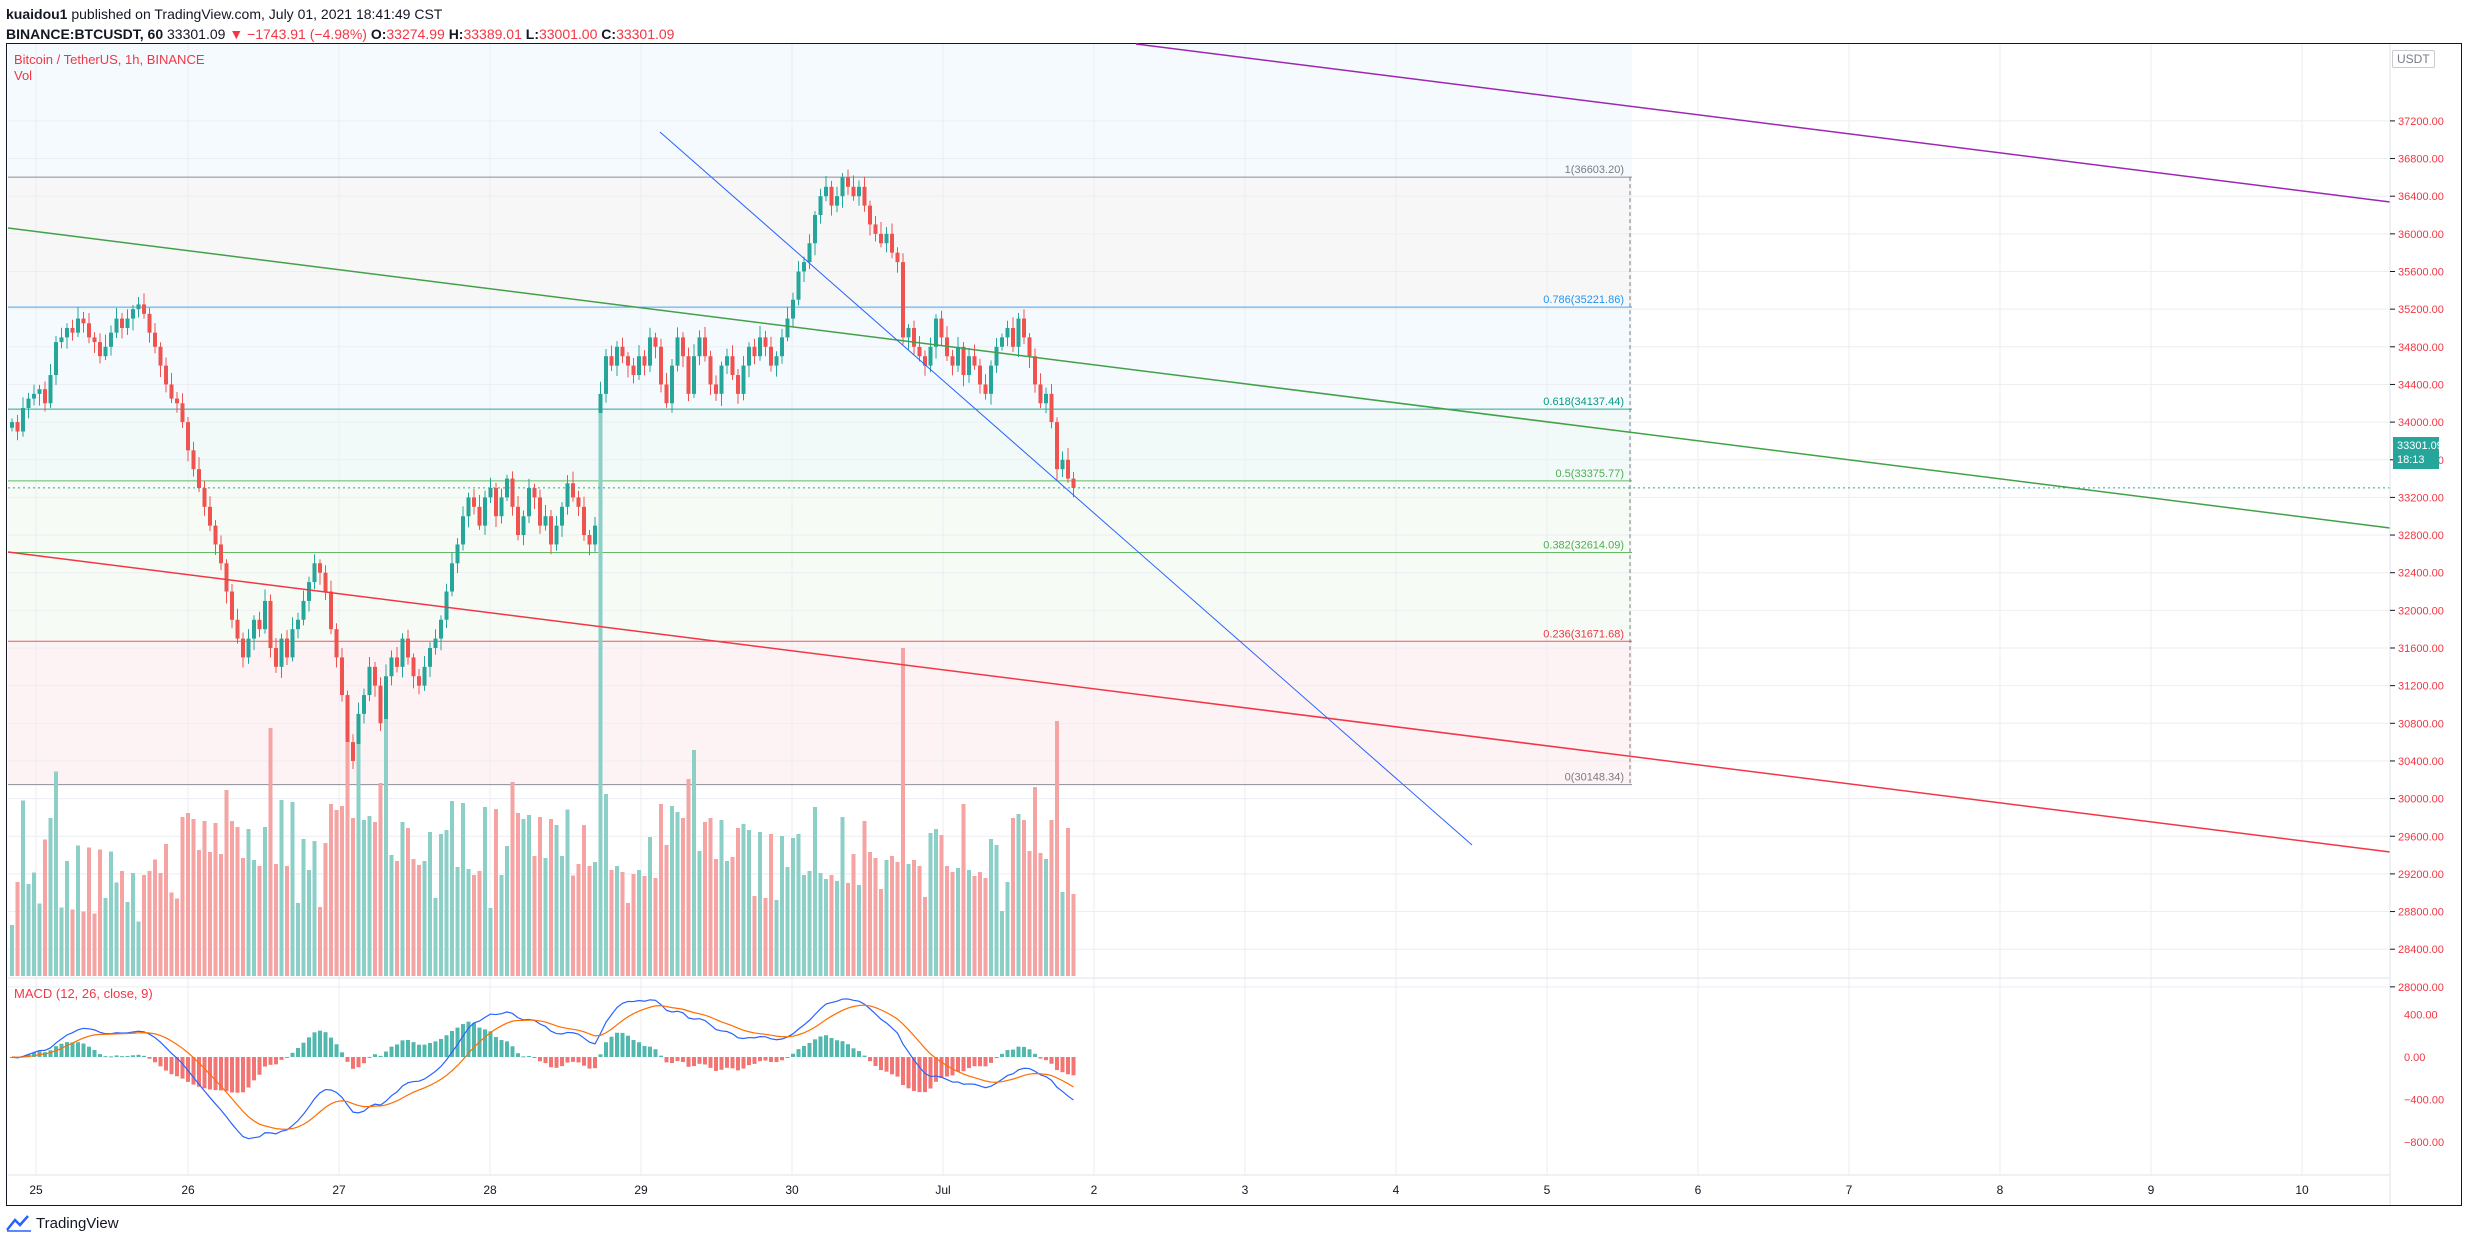 Image resolution: width=2468 pixels, height=1244 pixels. I want to click on price-tick-label: 35200.00, so click(2421, 310).